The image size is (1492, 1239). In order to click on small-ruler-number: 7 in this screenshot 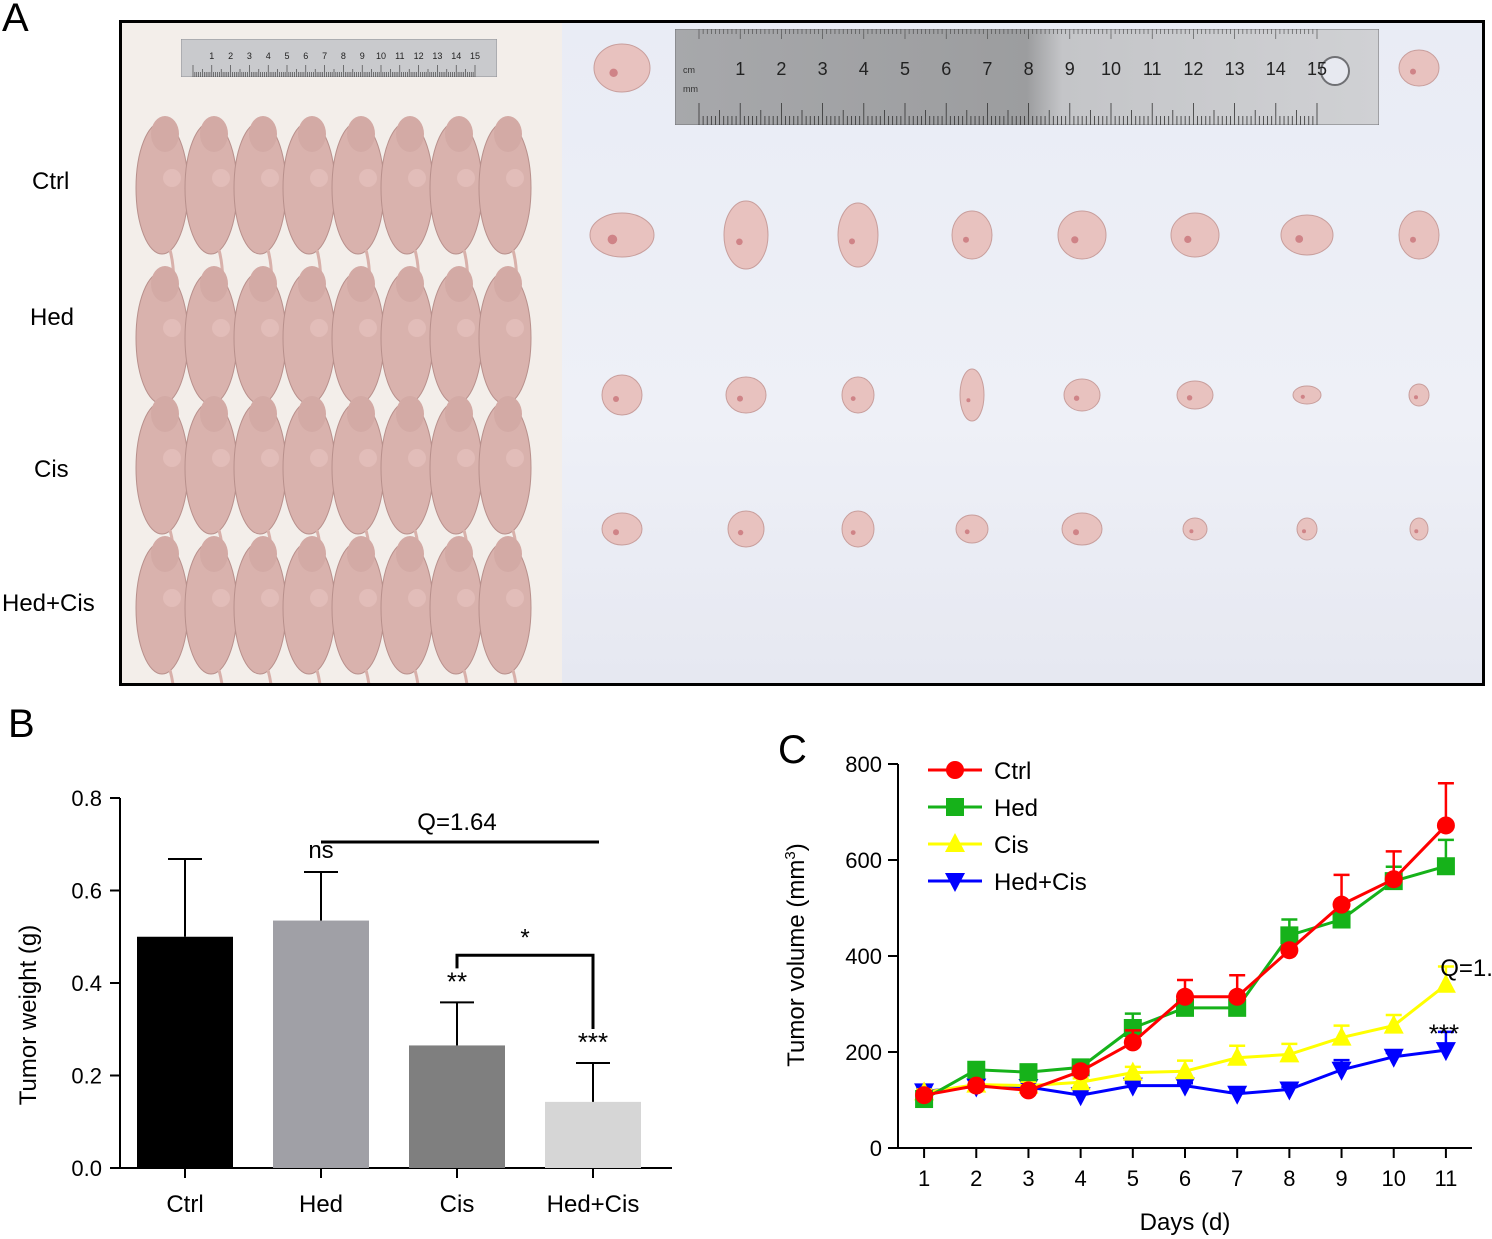, I will do `click(324, 56)`.